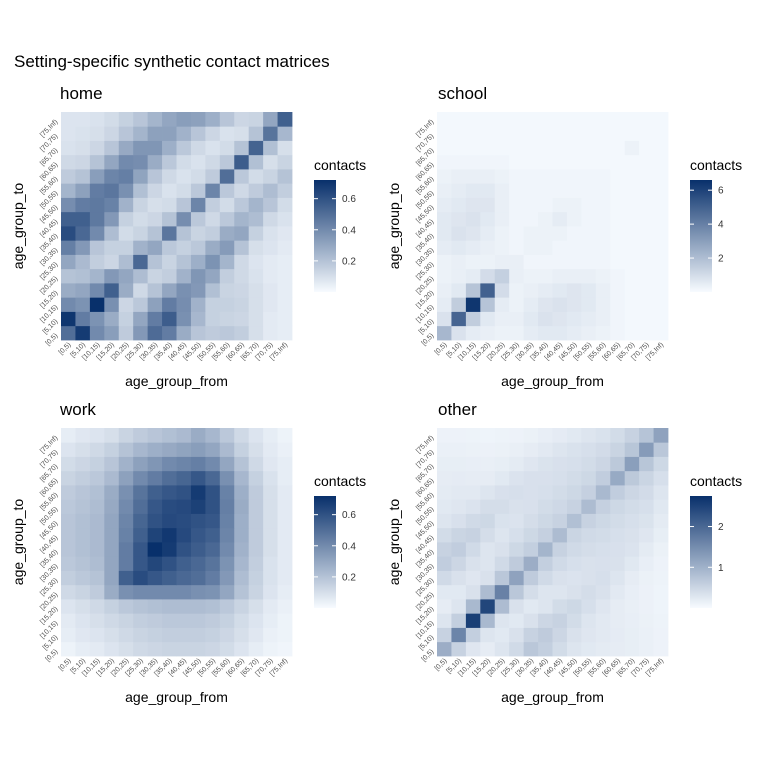 Image resolution: width=768 pixels, height=768 pixels. What do you see at coordinates (78, 409) in the screenshot?
I see `panel-title-work: work` at bounding box center [78, 409].